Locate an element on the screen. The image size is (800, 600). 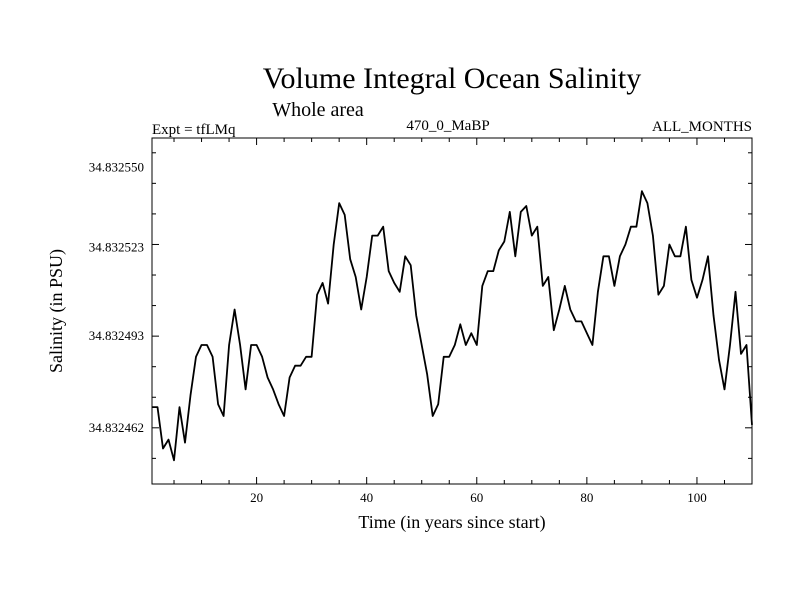
y-tick-label: 34.832550 is located at coordinates (116, 167).